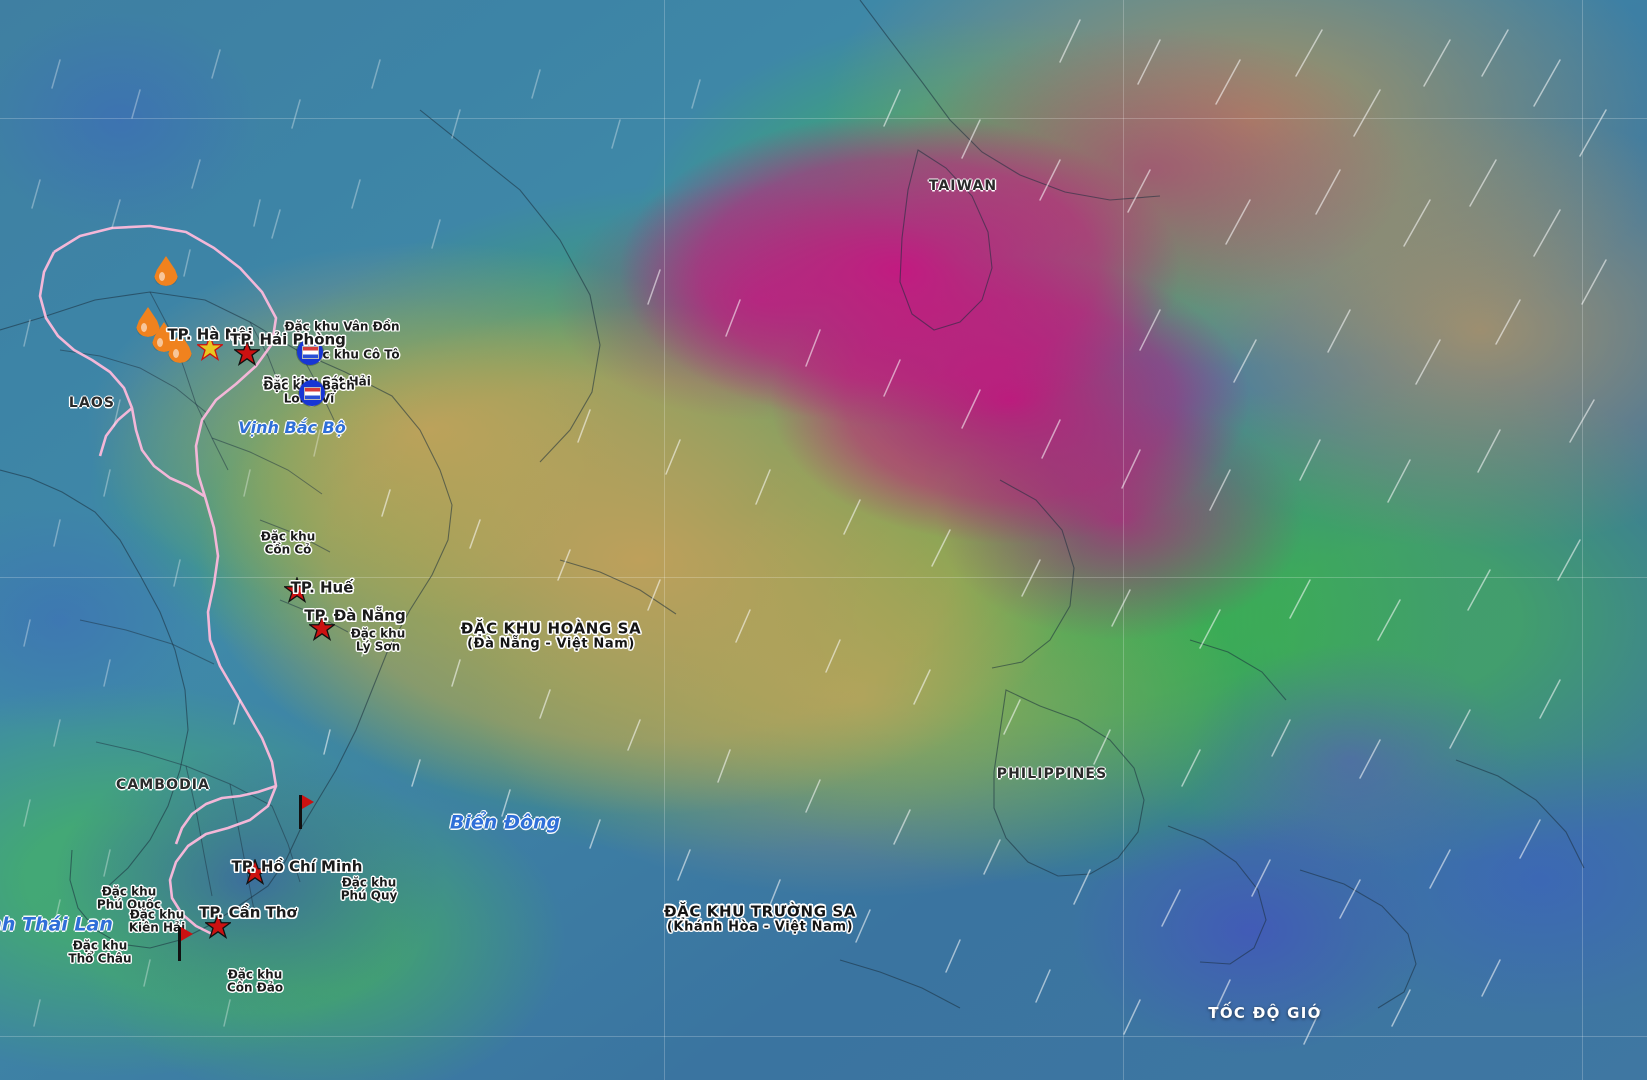  I want to click on sea-label-2: Vịnh Thái Lan, so click(56, 924).